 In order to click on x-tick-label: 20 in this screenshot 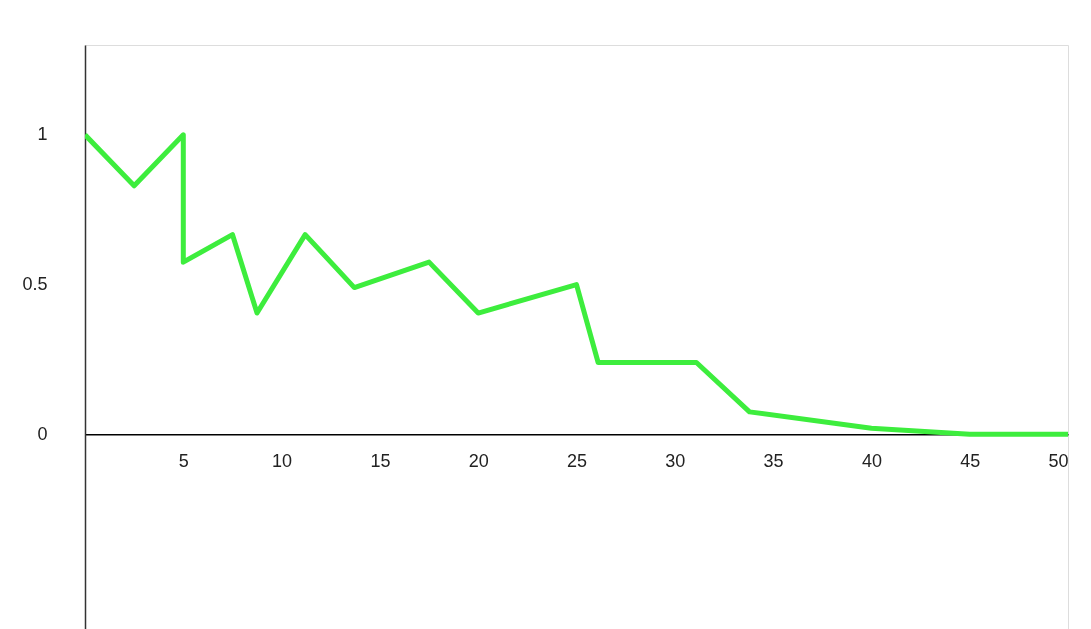, I will do `click(478, 460)`.